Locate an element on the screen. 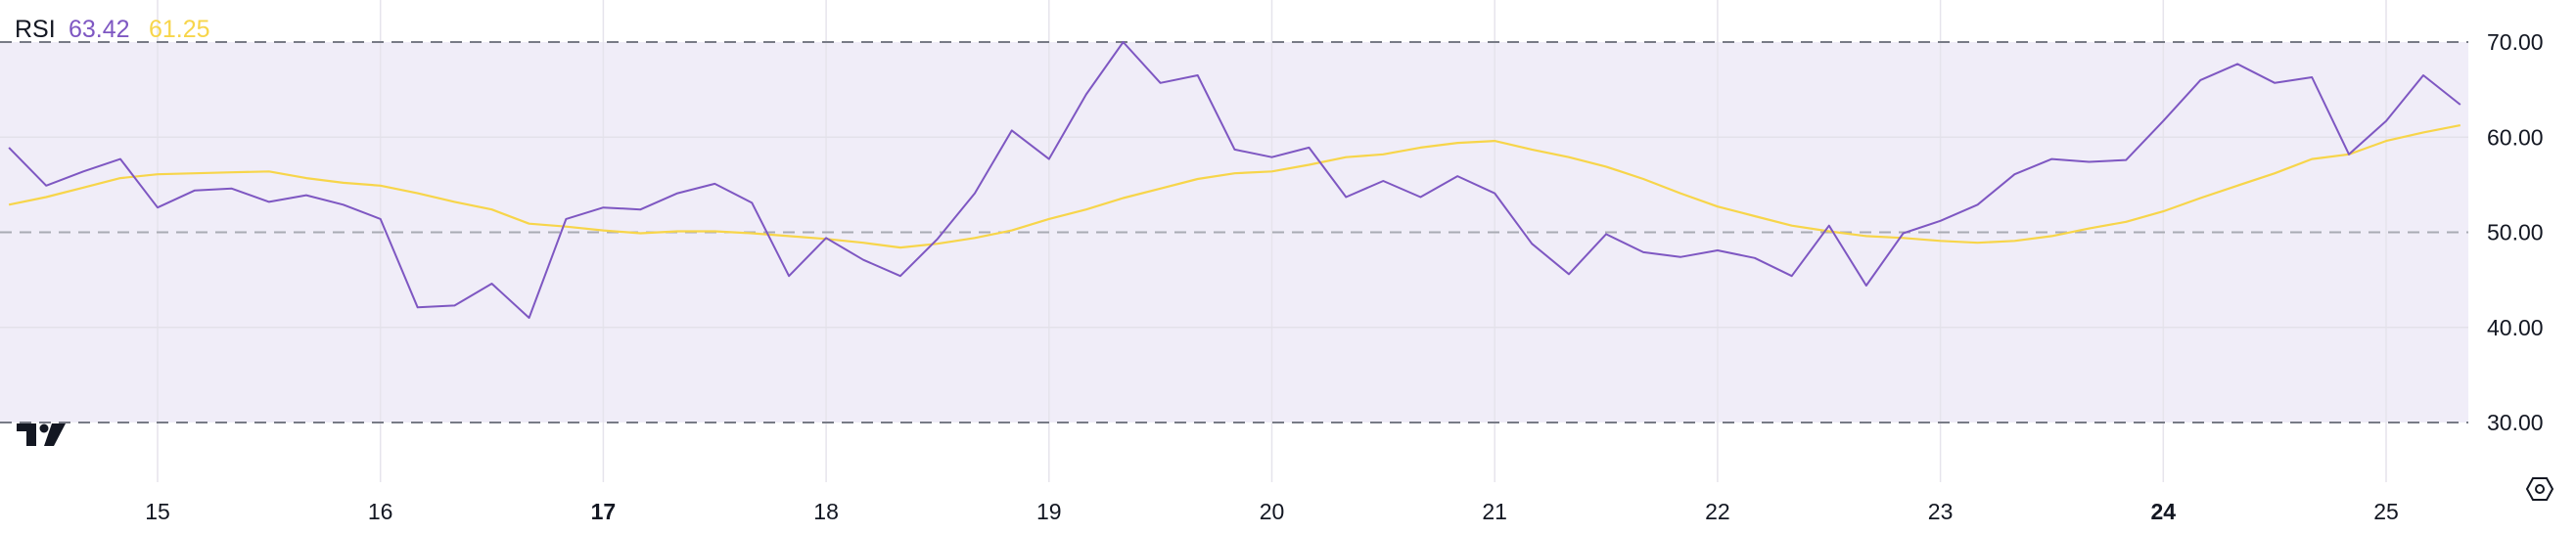  x-tick-label: 17 is located at coordinates (604, 511).